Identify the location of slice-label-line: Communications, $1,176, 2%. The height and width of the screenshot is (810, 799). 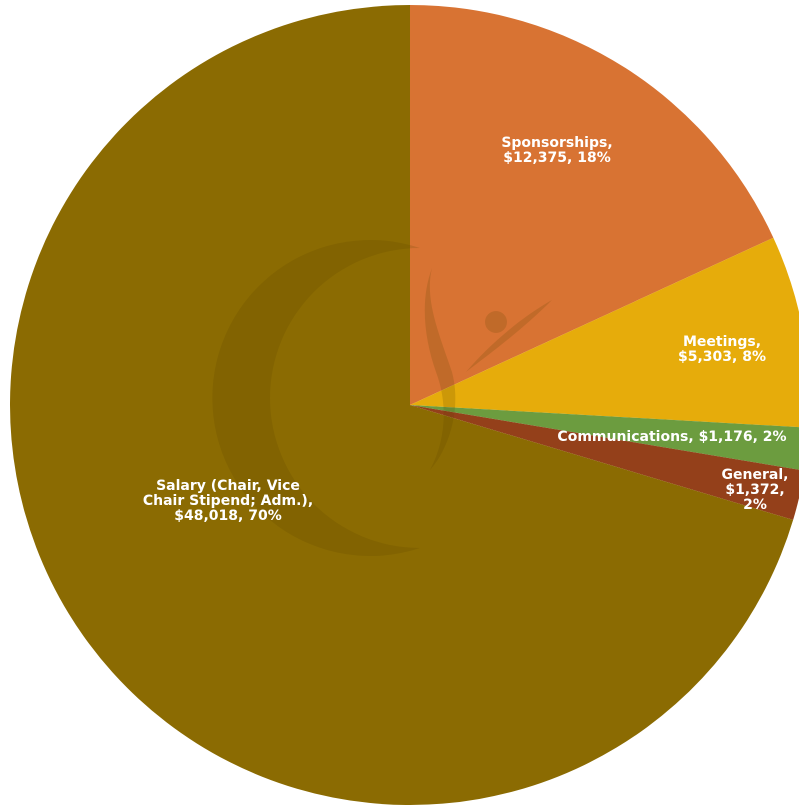
(671, 437).